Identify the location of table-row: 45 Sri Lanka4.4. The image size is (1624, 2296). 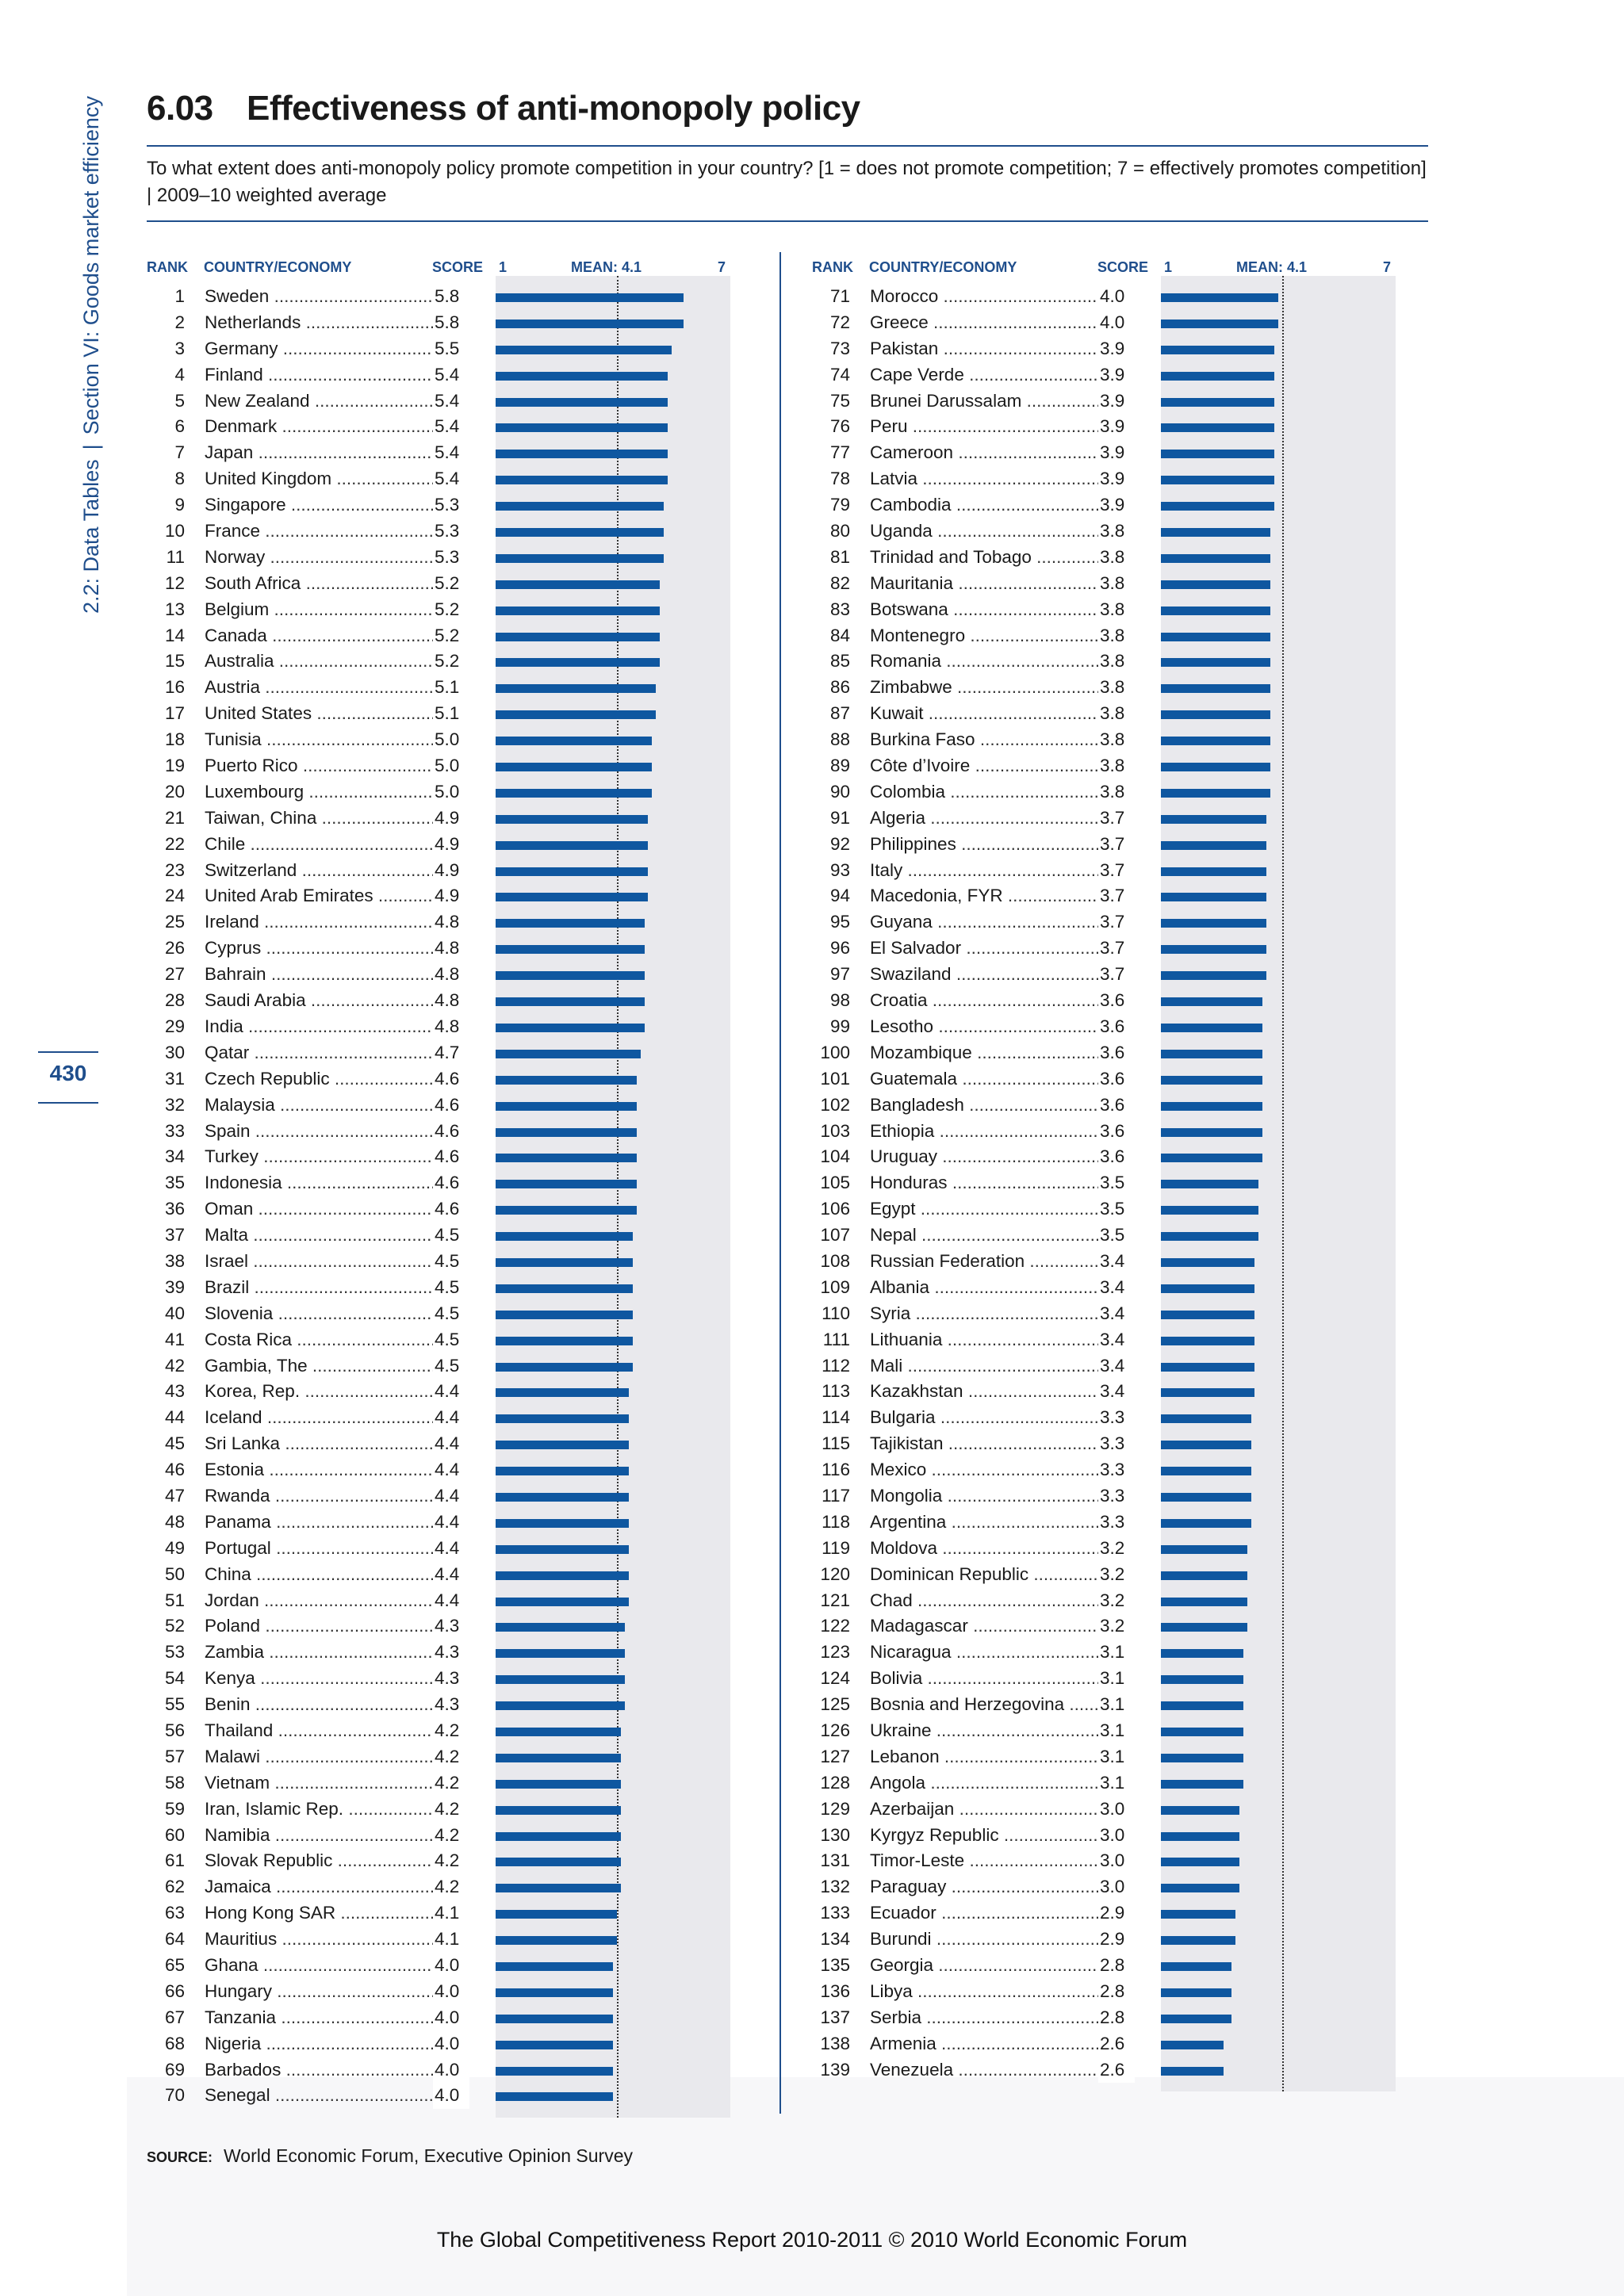
(440, 1444).